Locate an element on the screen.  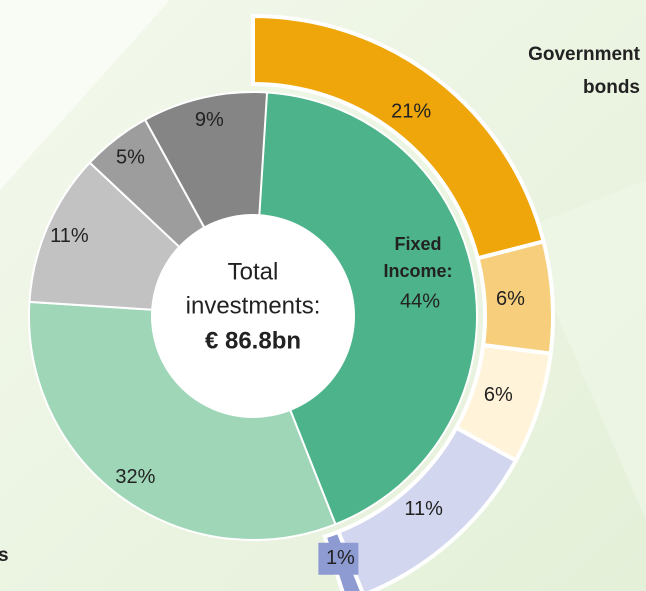
annotation: Government is located at coordinates (584, 54).